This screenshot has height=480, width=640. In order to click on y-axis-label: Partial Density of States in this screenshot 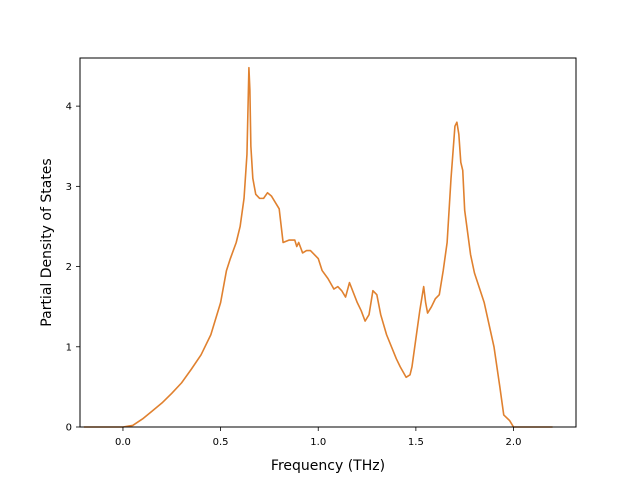, I will do `click(47, 242)`.